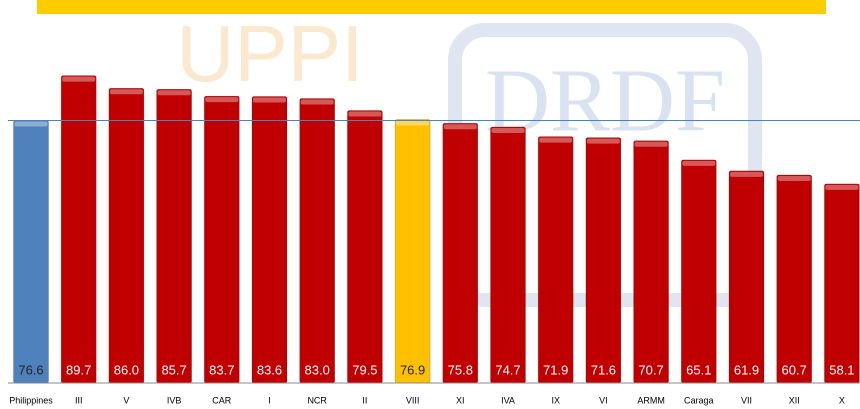  What do you see at coordinates (222, 400) in the screenshot?
I see `x-tick-label: CAR` at bounding box center [222, 400].